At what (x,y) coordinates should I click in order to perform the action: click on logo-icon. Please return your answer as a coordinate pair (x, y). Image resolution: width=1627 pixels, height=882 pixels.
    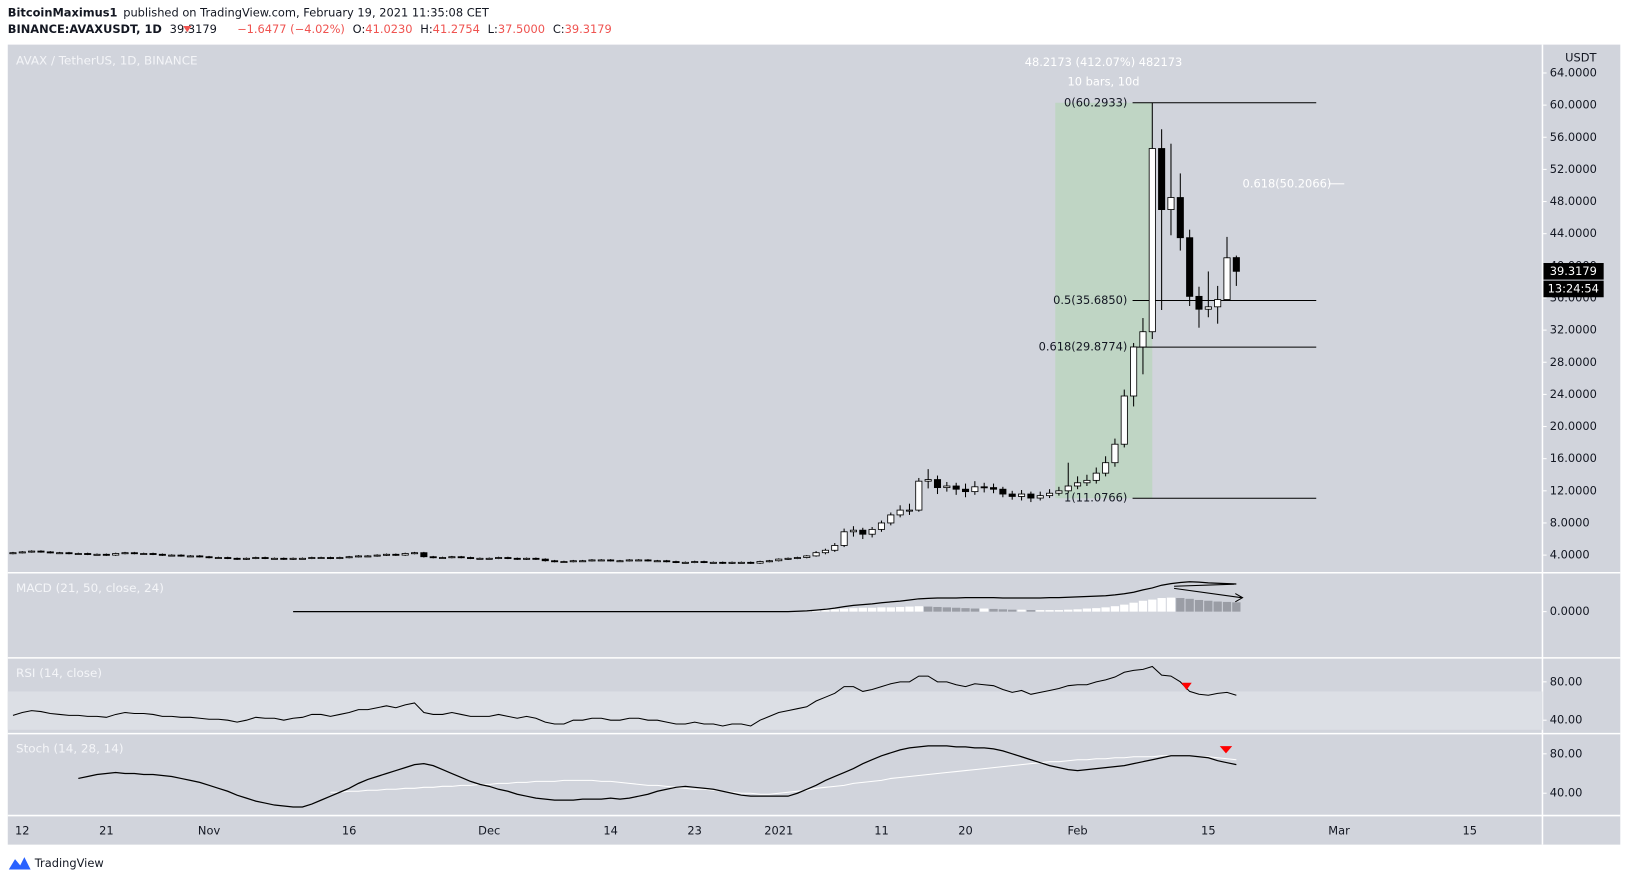
    Looking at the image, I should click on (19, 863).